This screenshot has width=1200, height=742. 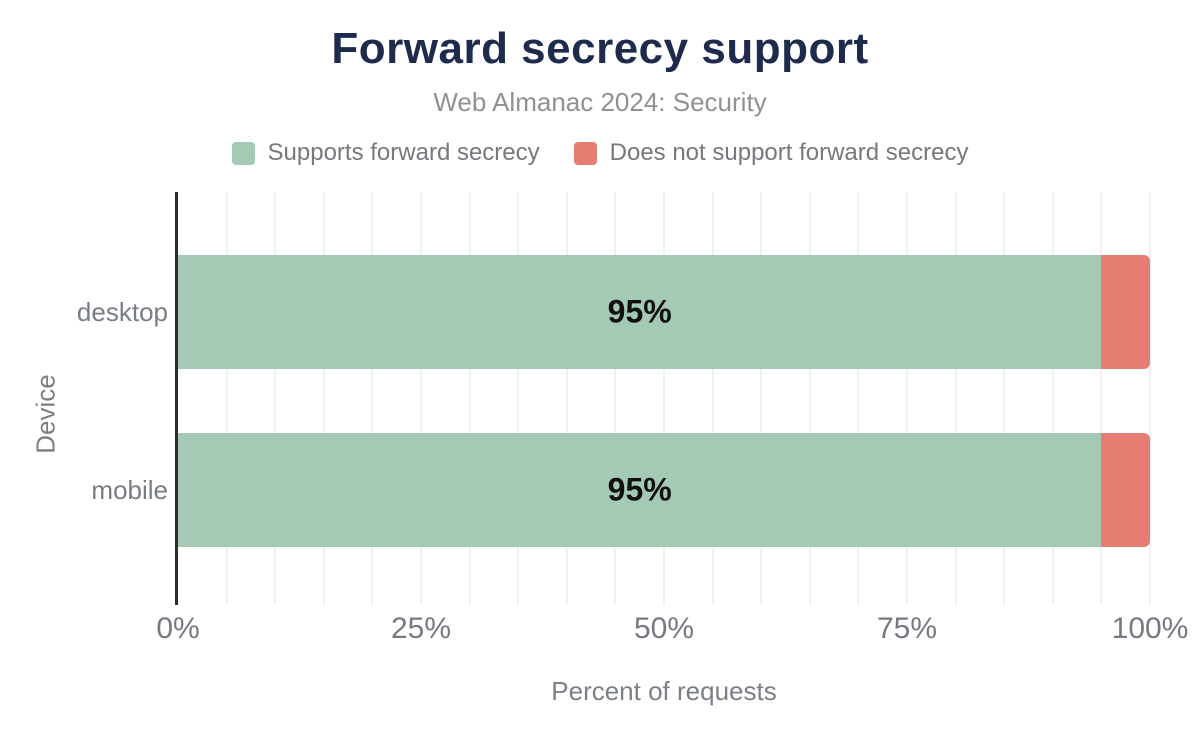 What do you see at coordinates (600, 48) in the screenshot?
I see `chart-title: Forward secrecy support` at bounding box center [600, 48].